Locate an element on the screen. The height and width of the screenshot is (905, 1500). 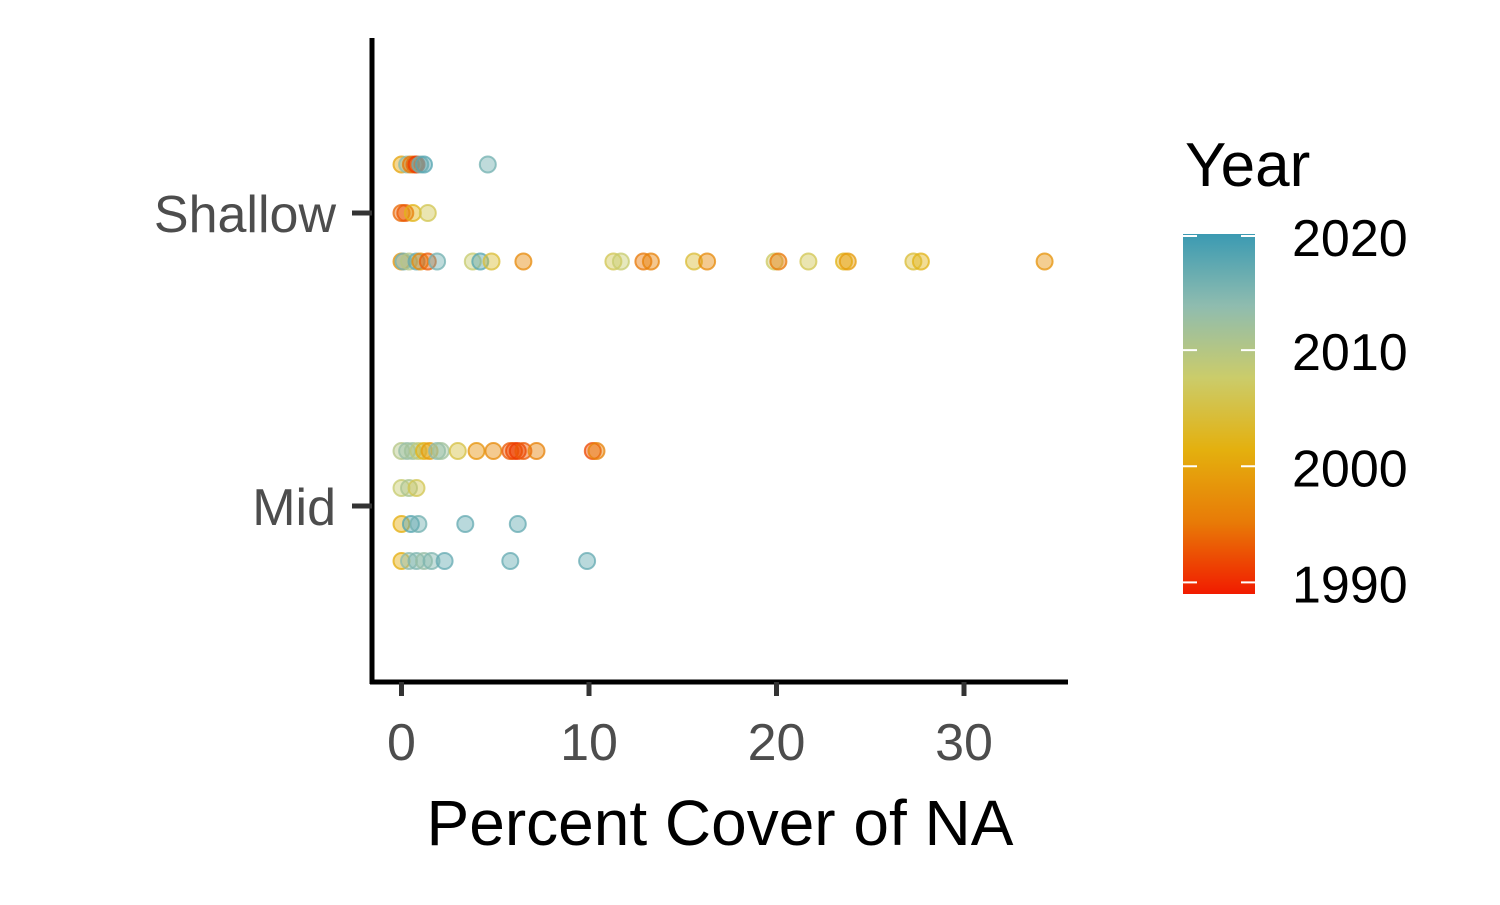
legend-title: Year is located at coordinates (1247, 165).